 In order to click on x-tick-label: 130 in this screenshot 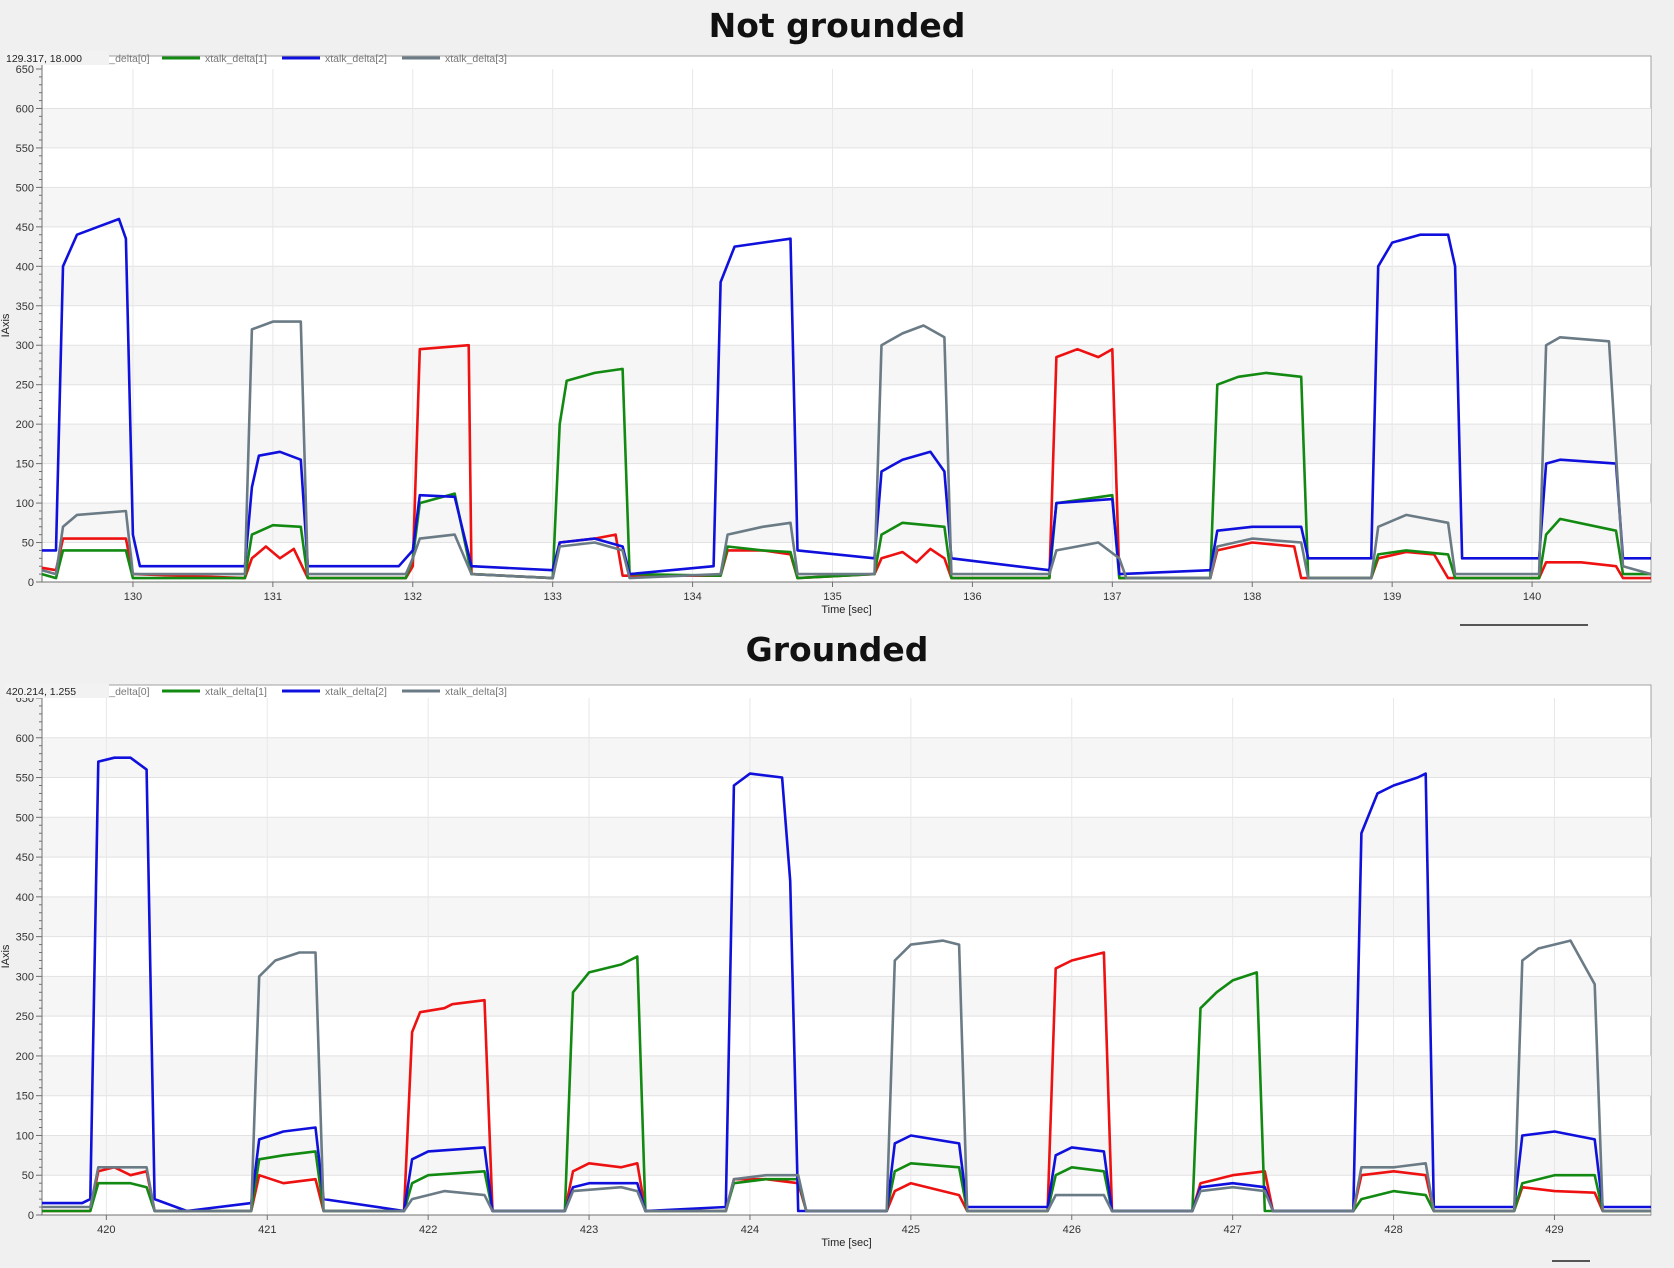, I will do `click(133, 597)`.